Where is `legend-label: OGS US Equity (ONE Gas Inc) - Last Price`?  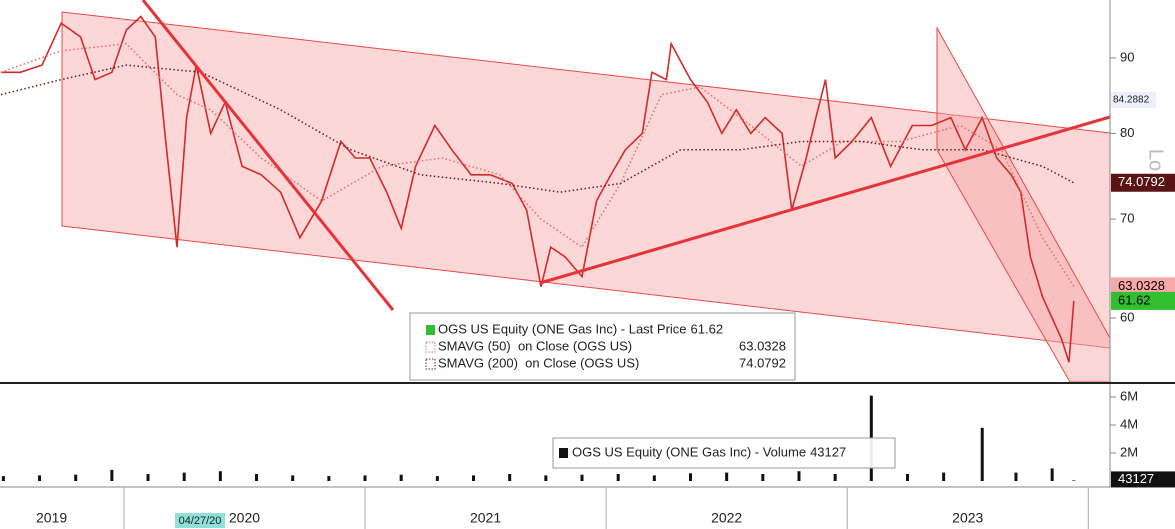
legend-label: OGS US Equity (ONE Gas Inc) - Last Price is located at coordinates (562, 328).